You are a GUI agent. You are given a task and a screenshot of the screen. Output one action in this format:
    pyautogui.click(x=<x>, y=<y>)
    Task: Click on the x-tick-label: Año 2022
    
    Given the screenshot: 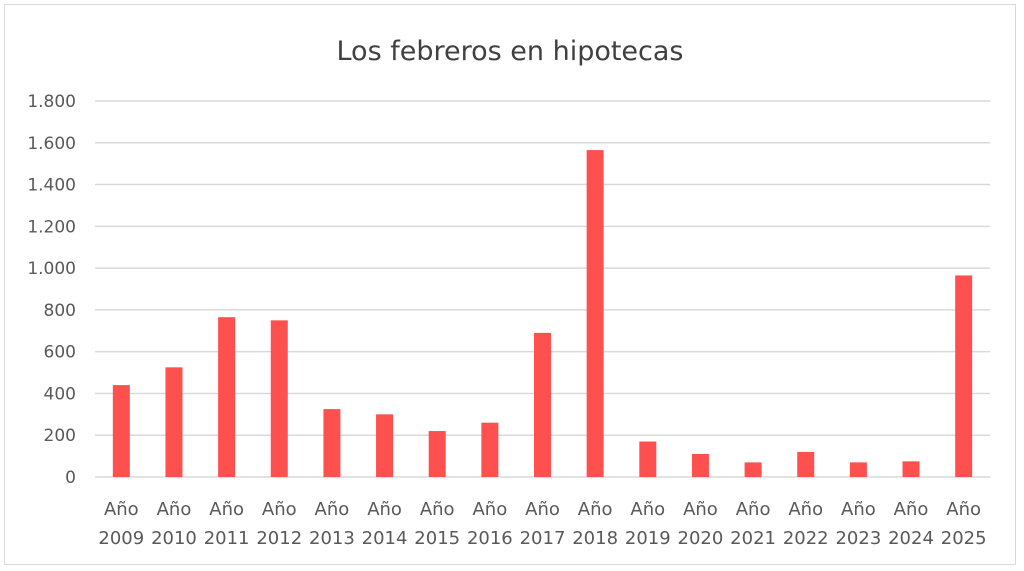 What is the action you would take?
    pyautogui.click(x=806, y=524)
    